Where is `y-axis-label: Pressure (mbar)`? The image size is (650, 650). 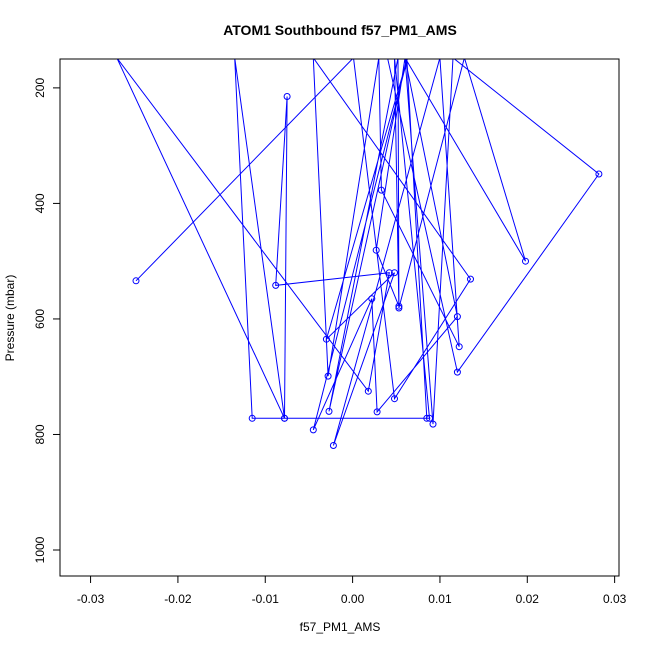 y-axis-label: Pressure (mbar) is located at coordinates (10, 318).